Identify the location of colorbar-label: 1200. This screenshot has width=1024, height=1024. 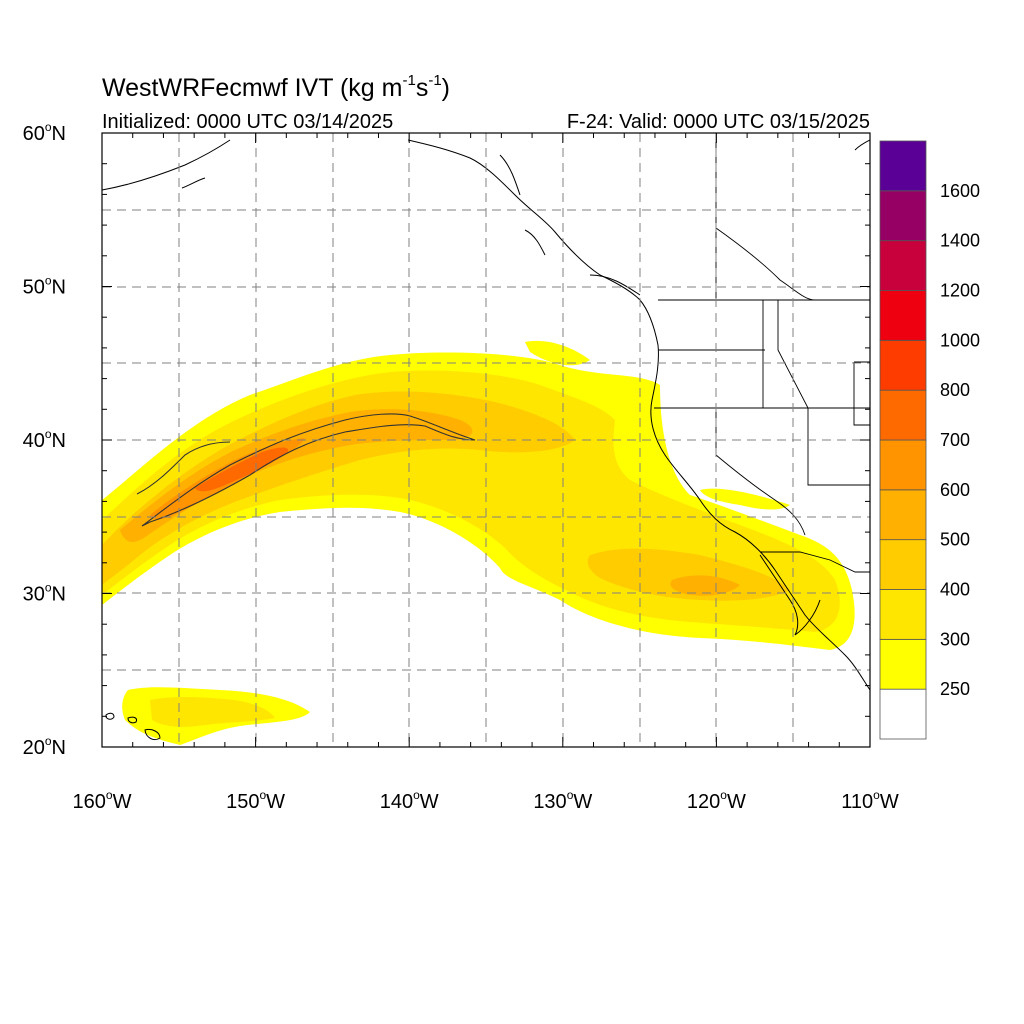
(960, 291).